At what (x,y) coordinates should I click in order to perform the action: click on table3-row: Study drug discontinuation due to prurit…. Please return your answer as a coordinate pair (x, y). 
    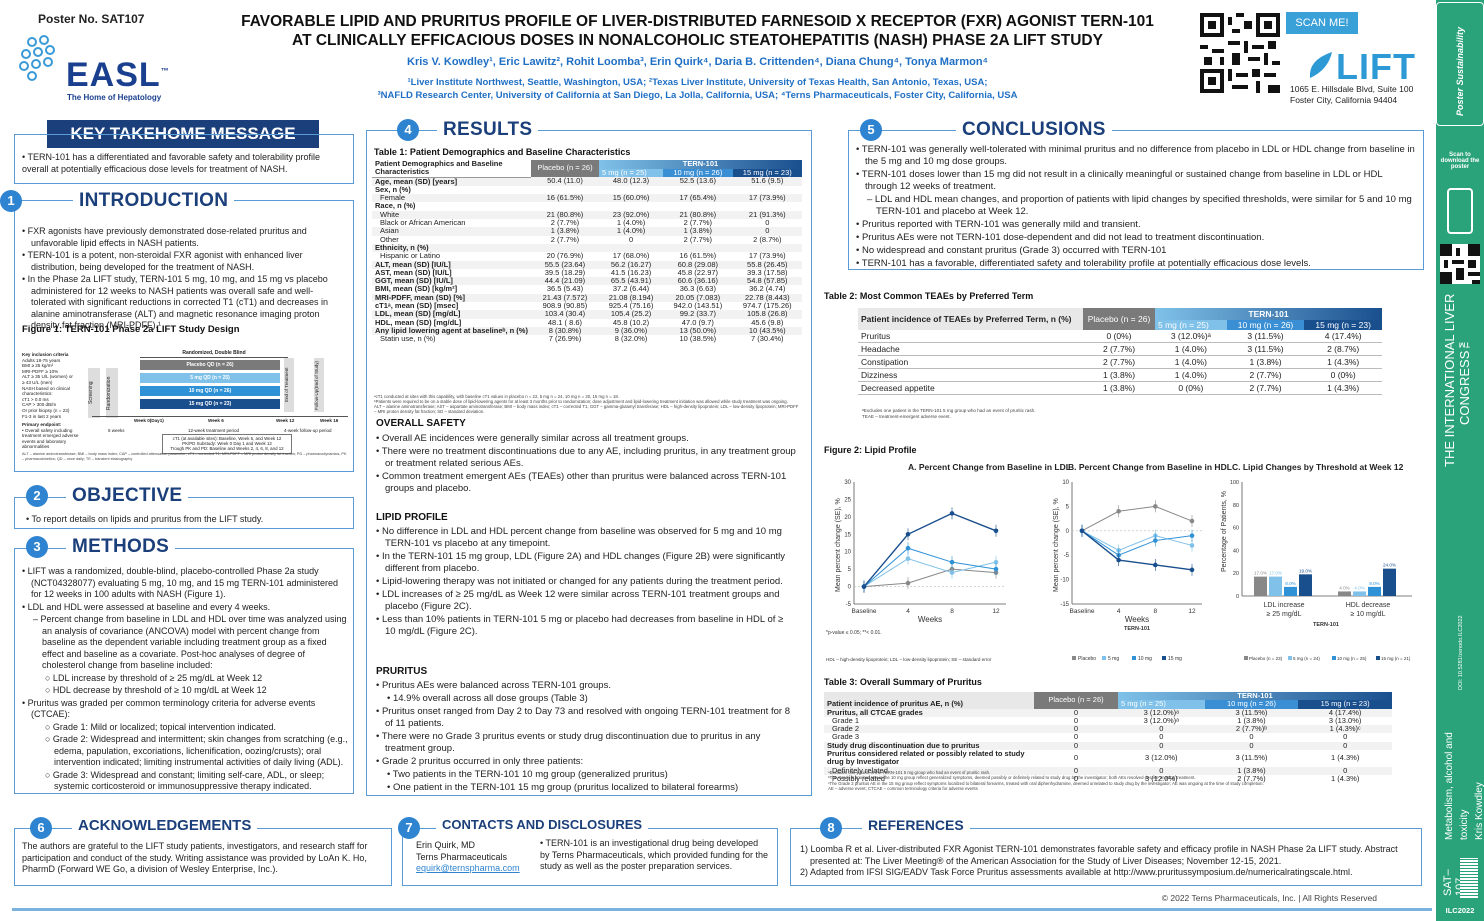
    Looking at the image, I should click on (1108, 746).